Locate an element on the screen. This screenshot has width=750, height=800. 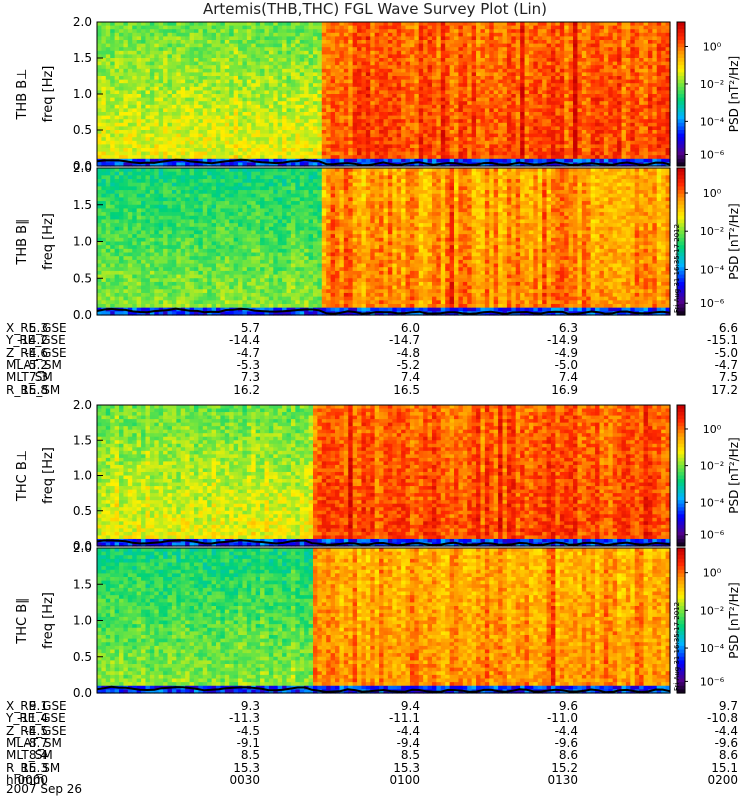
panel-name: THC B⊥ is located at coordinates (22, 476).